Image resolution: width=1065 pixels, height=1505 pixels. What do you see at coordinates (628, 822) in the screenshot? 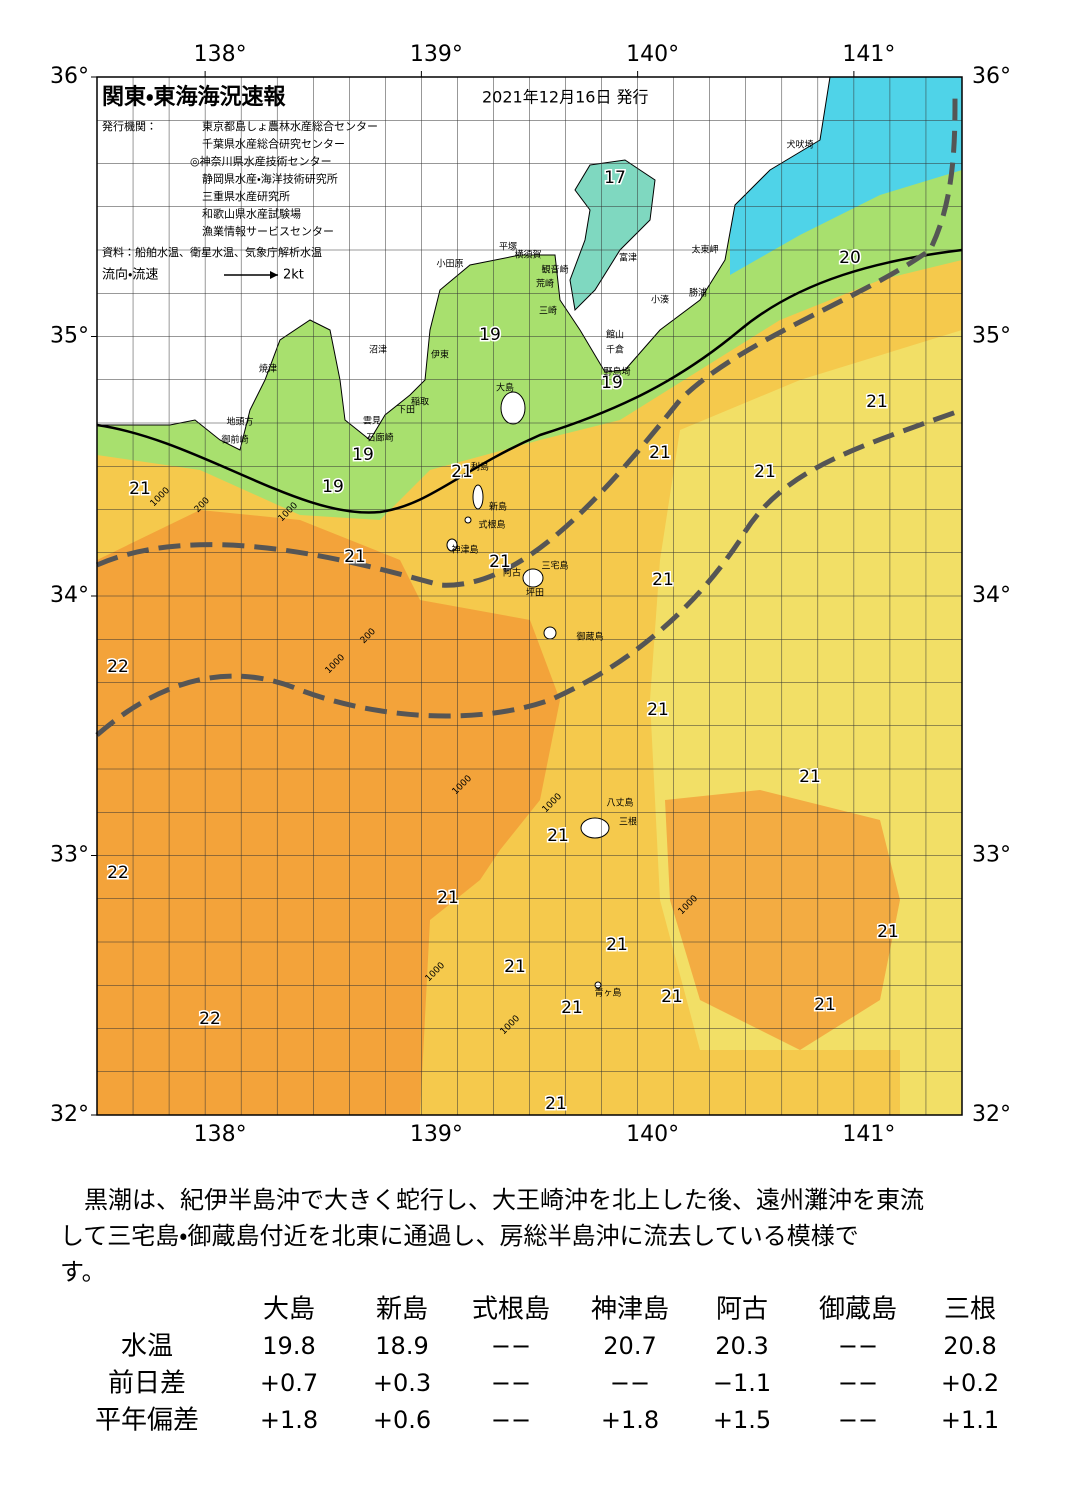
I see `place-name: 三根` at bounding box center [628, 822].